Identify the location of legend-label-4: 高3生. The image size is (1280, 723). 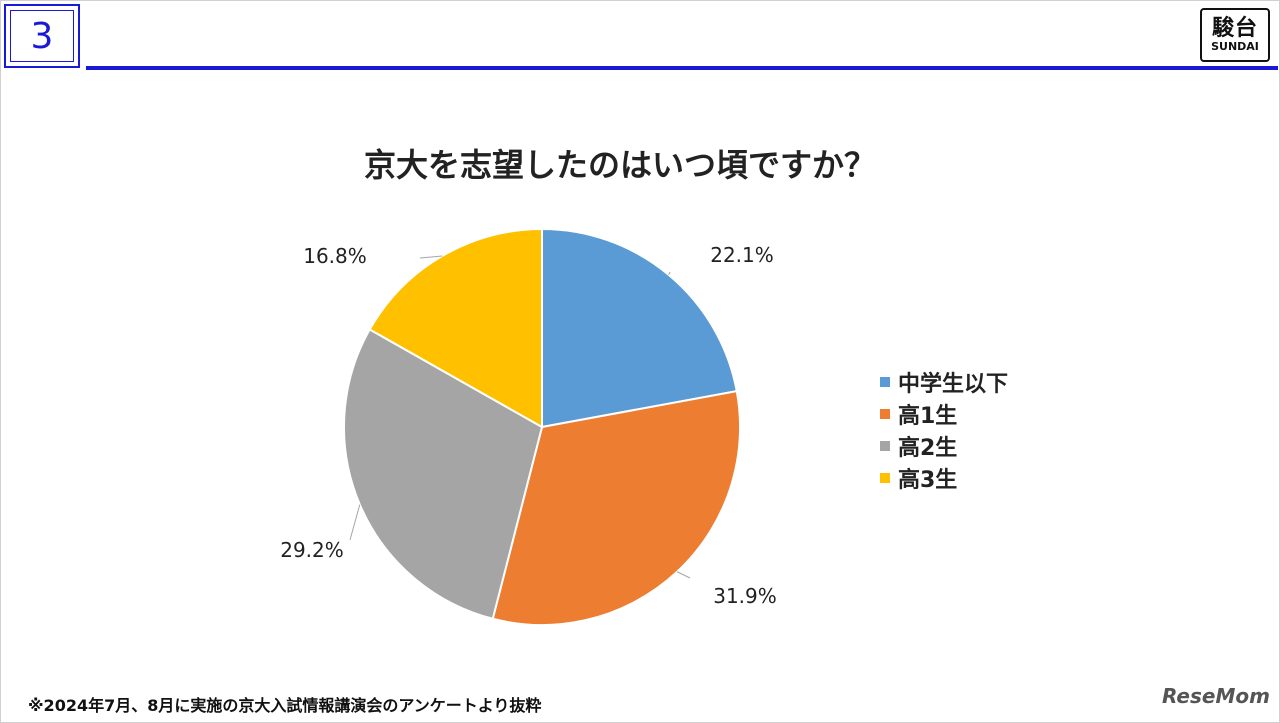
(928, 480).